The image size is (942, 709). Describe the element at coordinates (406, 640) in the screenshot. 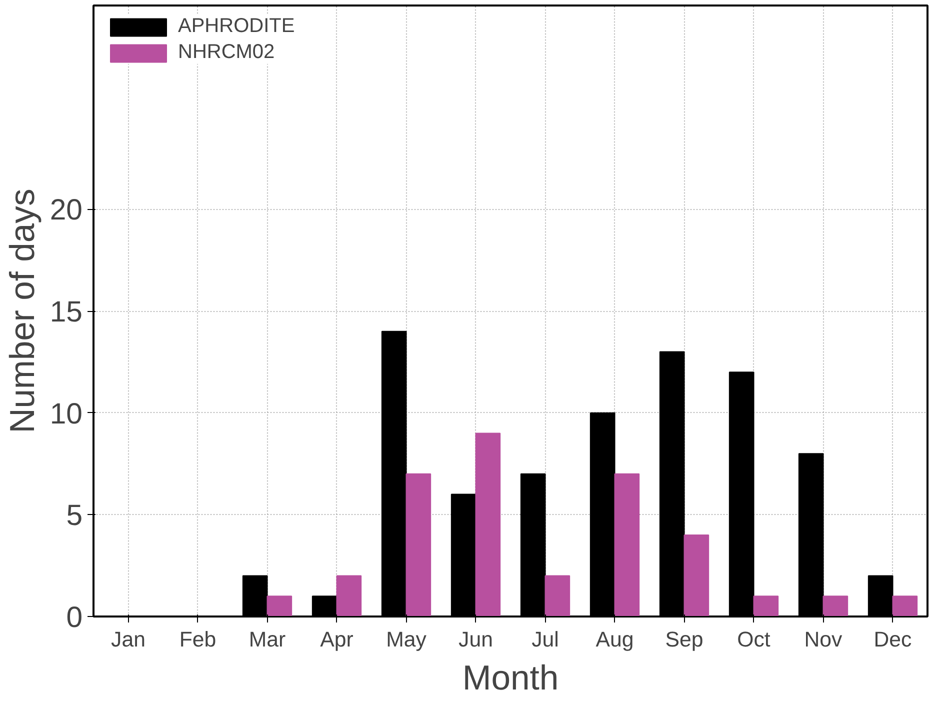

I see `x-tick-label: May` at that location.